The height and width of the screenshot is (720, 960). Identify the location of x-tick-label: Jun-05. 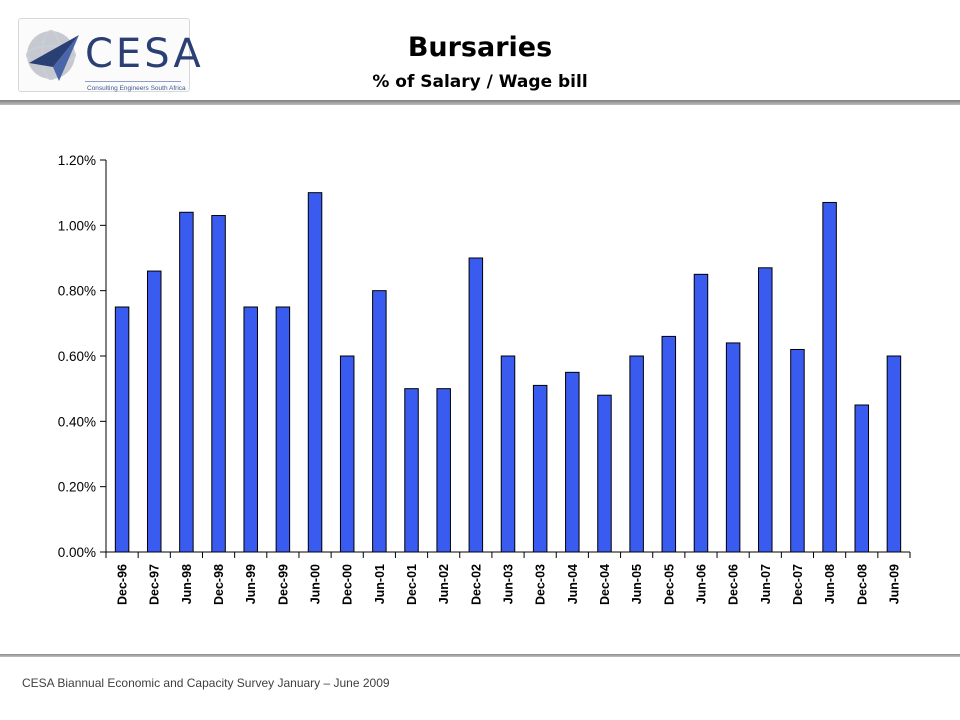
(637, 584).